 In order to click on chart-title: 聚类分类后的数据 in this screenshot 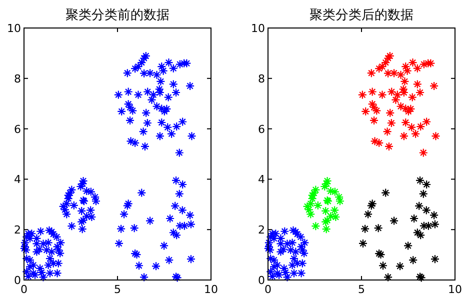, I will do `click(362, 15)`.